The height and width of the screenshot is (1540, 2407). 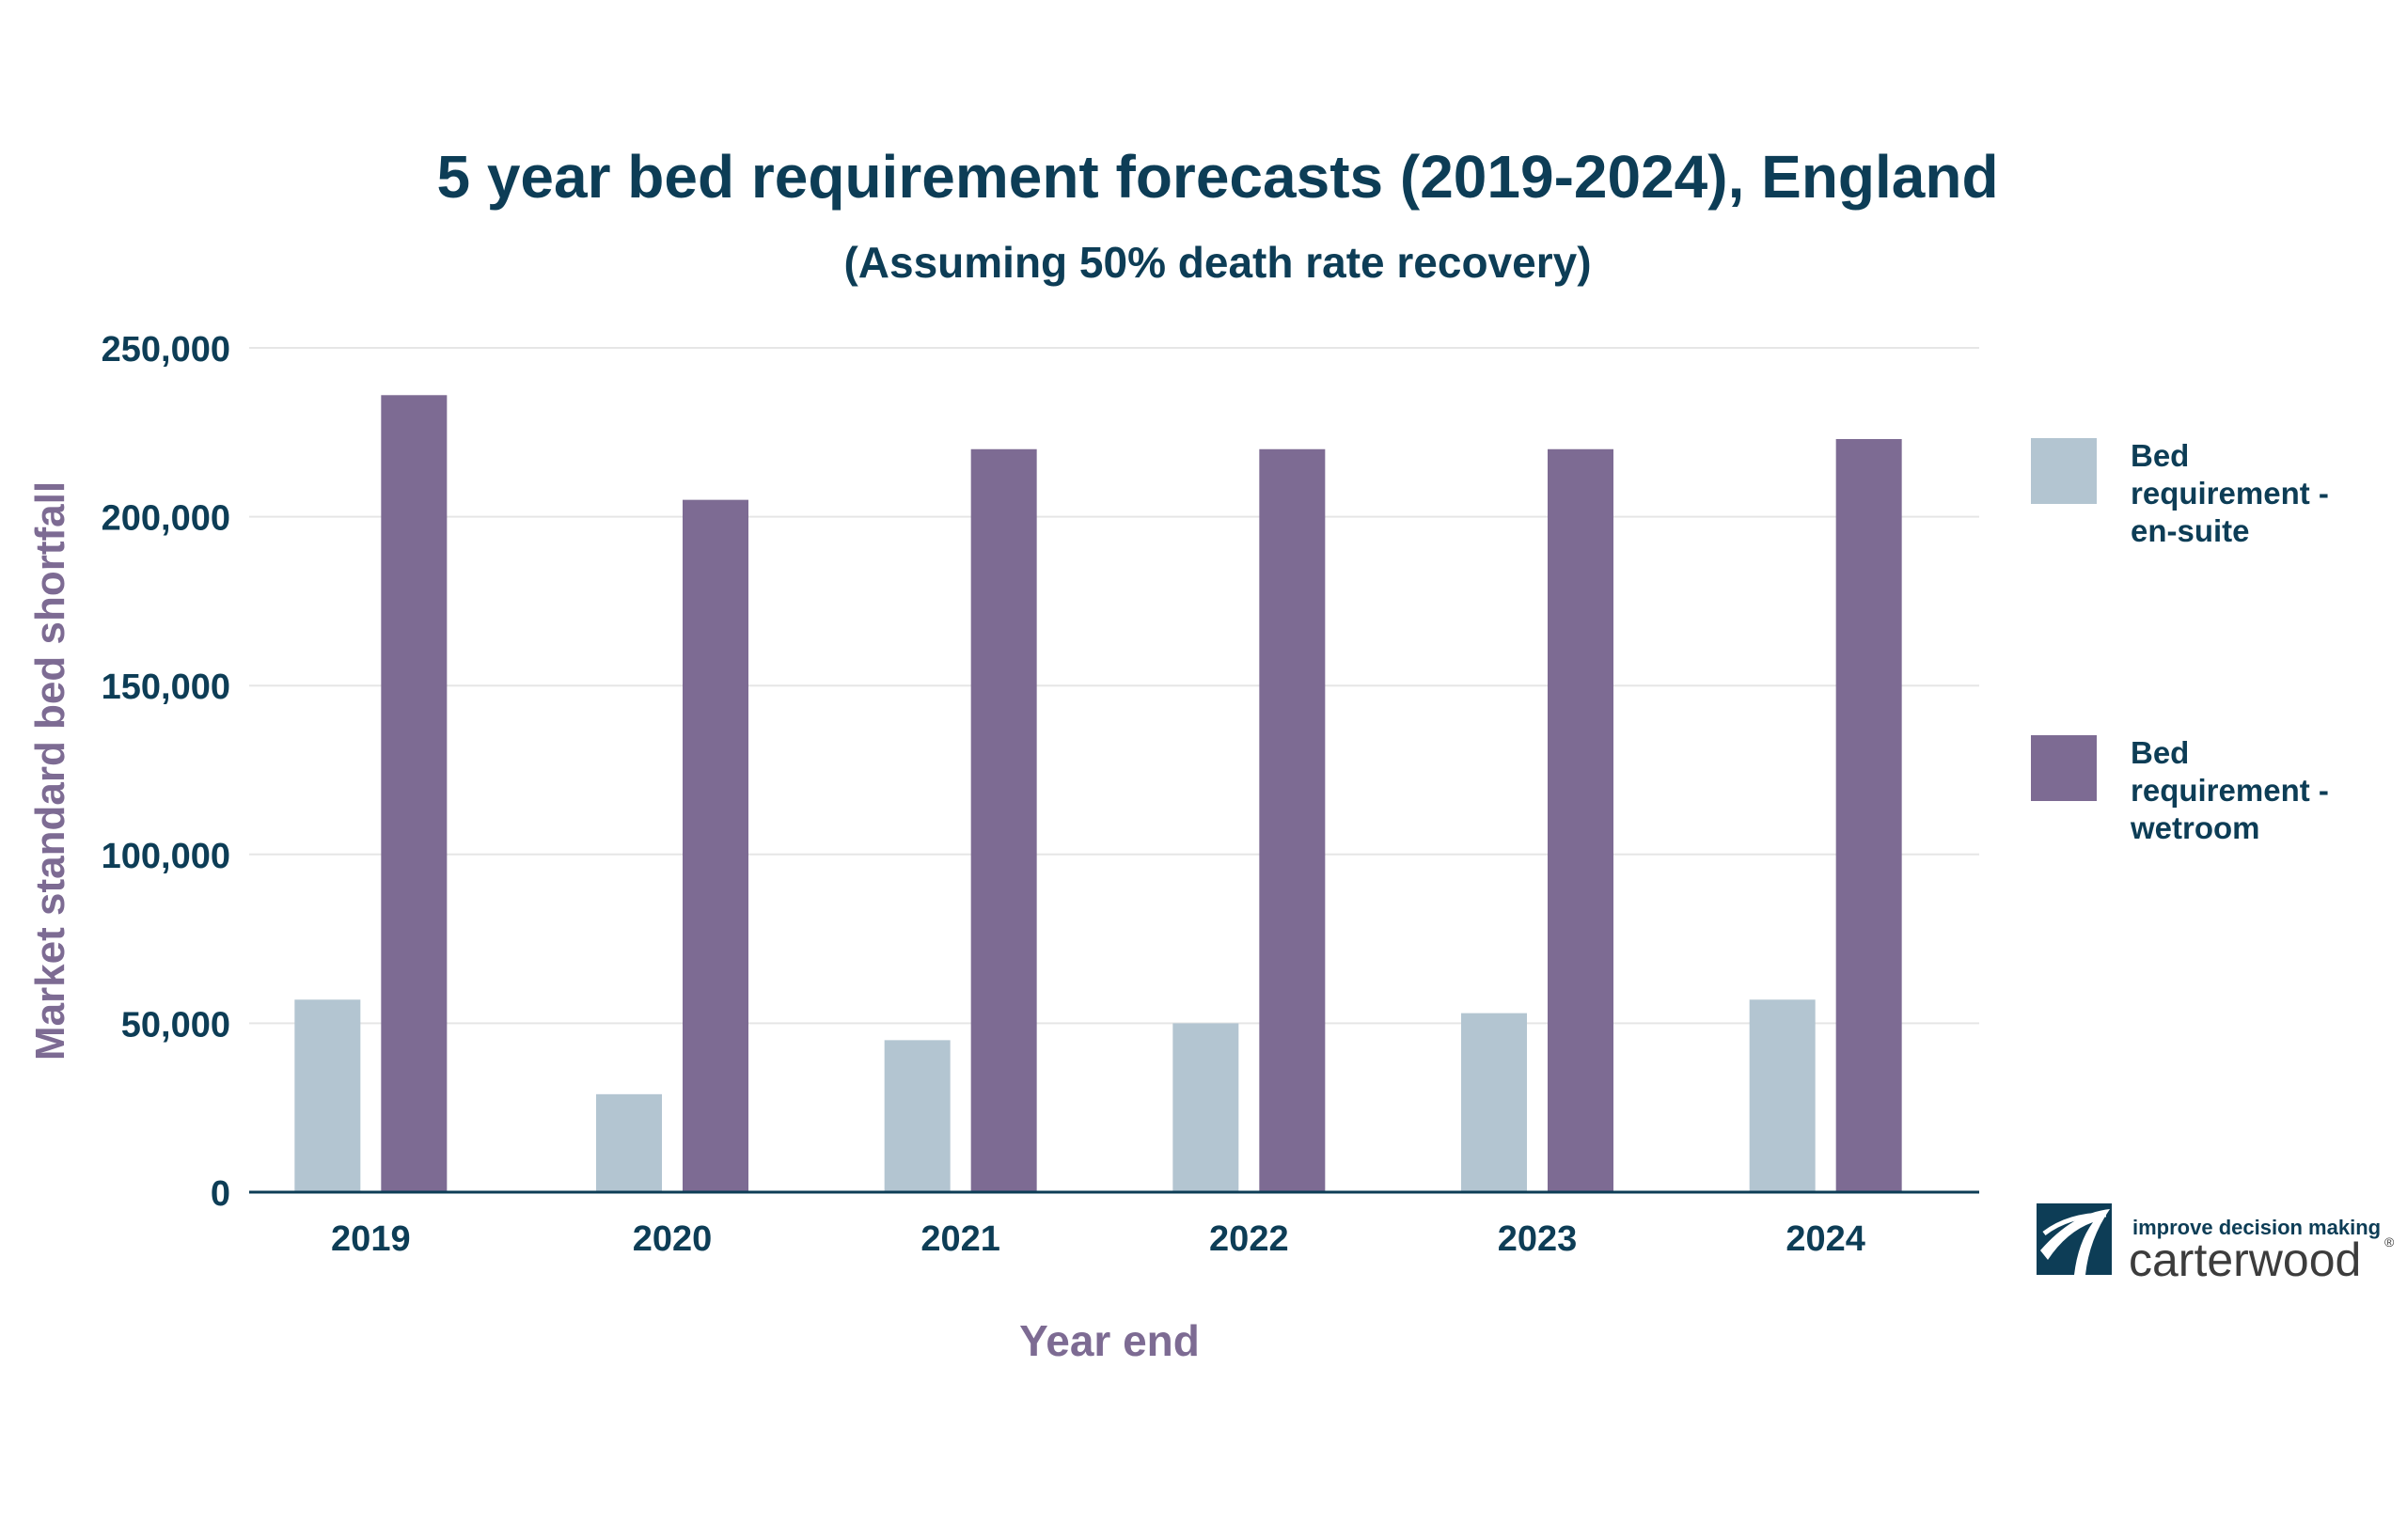 What do you see at coordinates (2245, 1260) in the screenshot?
I see `logo-name: carterwood` at bounding box center [2245, 1260].